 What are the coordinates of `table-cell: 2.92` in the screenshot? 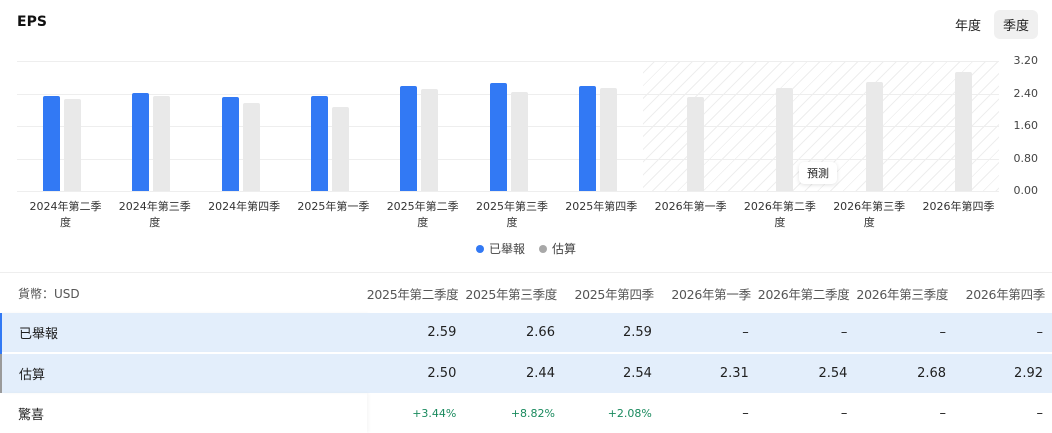 It's located at (1003, 372).